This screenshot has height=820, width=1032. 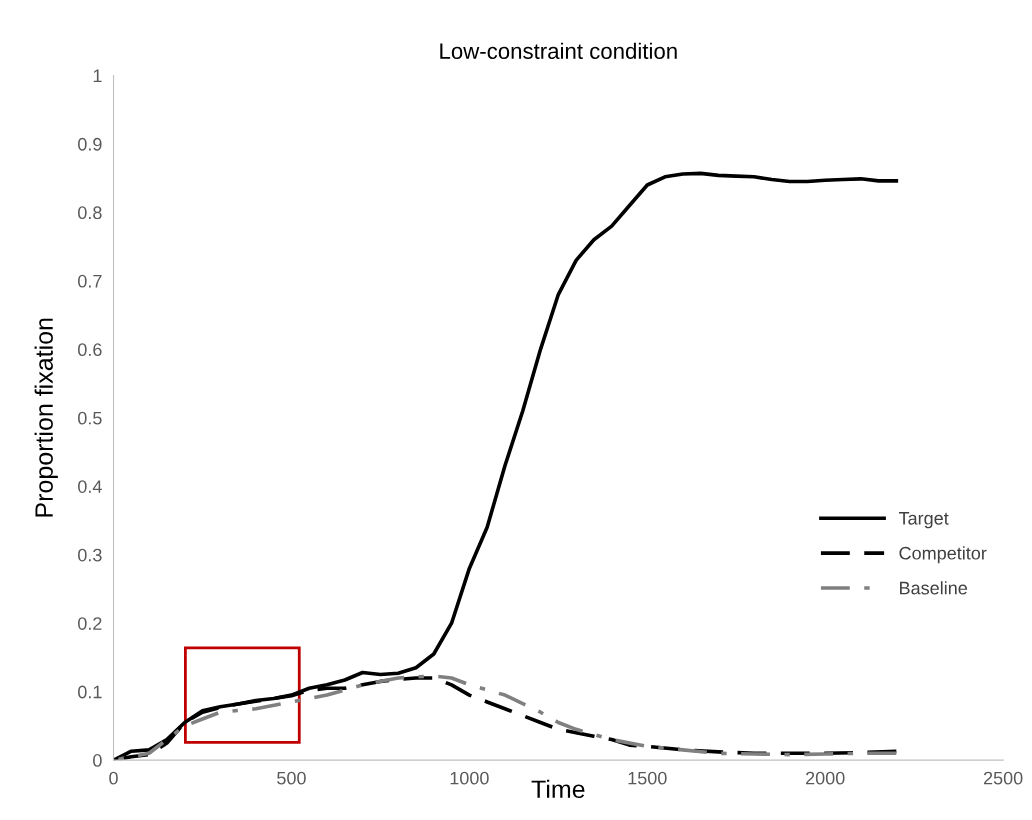 I want to click on x-tick-label: 0, so click(x=113, y=778).